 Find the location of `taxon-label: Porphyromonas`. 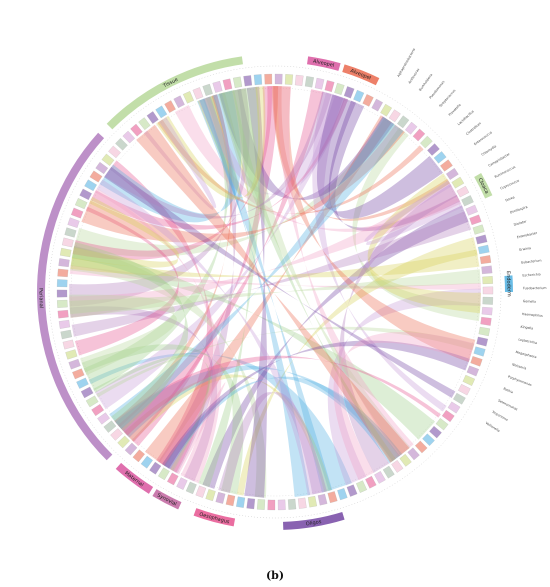

taxon-label: Porphyromonas is located at coordinates (519, 381).